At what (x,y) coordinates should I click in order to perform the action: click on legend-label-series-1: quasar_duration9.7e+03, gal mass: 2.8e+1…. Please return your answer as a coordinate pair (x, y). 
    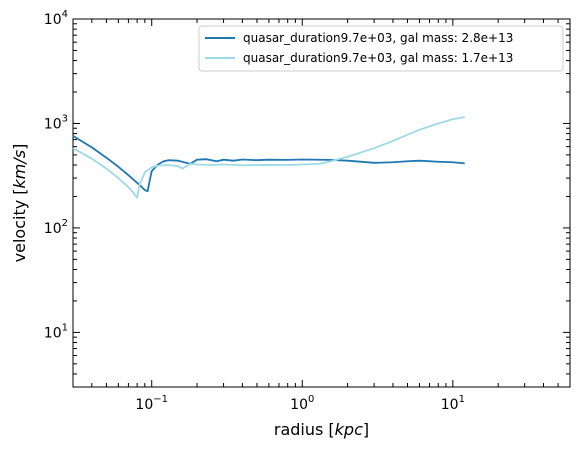
    Looking at the image, I should click on (378, 38).